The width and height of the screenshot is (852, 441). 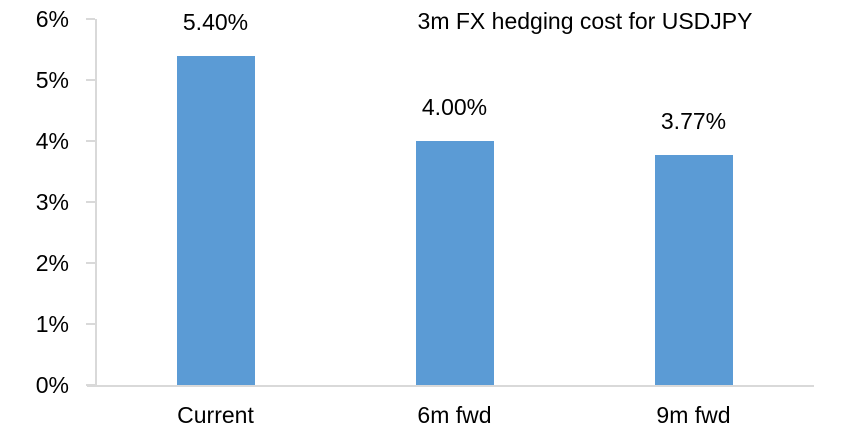 I want to click on x-category-label: 9m fwd, so click(x=693, y=415).